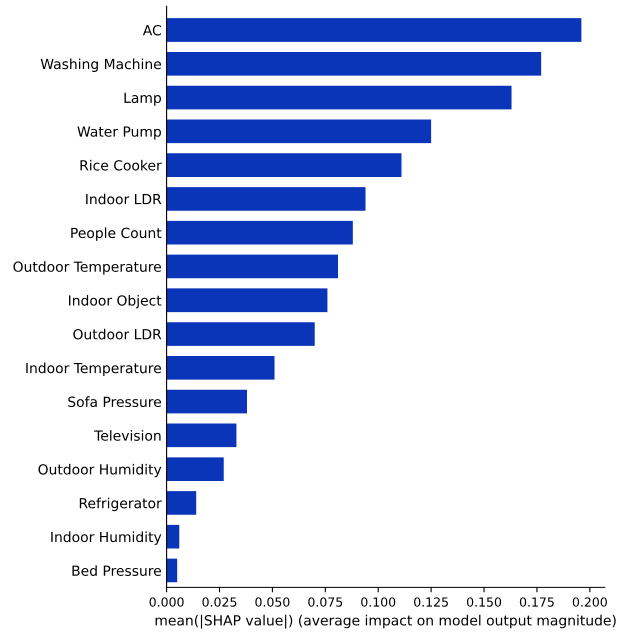  Describe the element at coordinates (386, 621) in the screenshot. I see `x-axis-title: mean(|SHAP value|) (average impact on model output magnitude)` at that location.